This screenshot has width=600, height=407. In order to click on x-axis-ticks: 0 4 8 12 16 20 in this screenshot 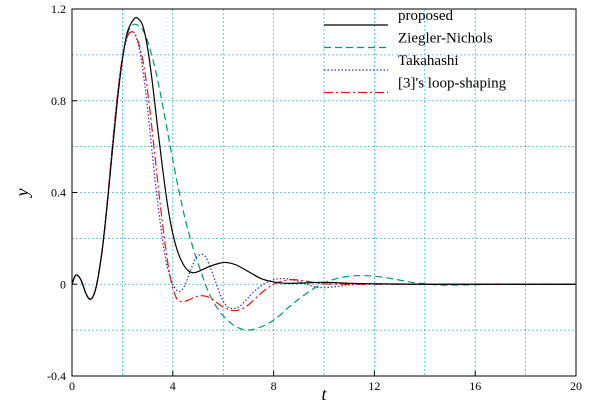, I will do `click(325, 382)`.